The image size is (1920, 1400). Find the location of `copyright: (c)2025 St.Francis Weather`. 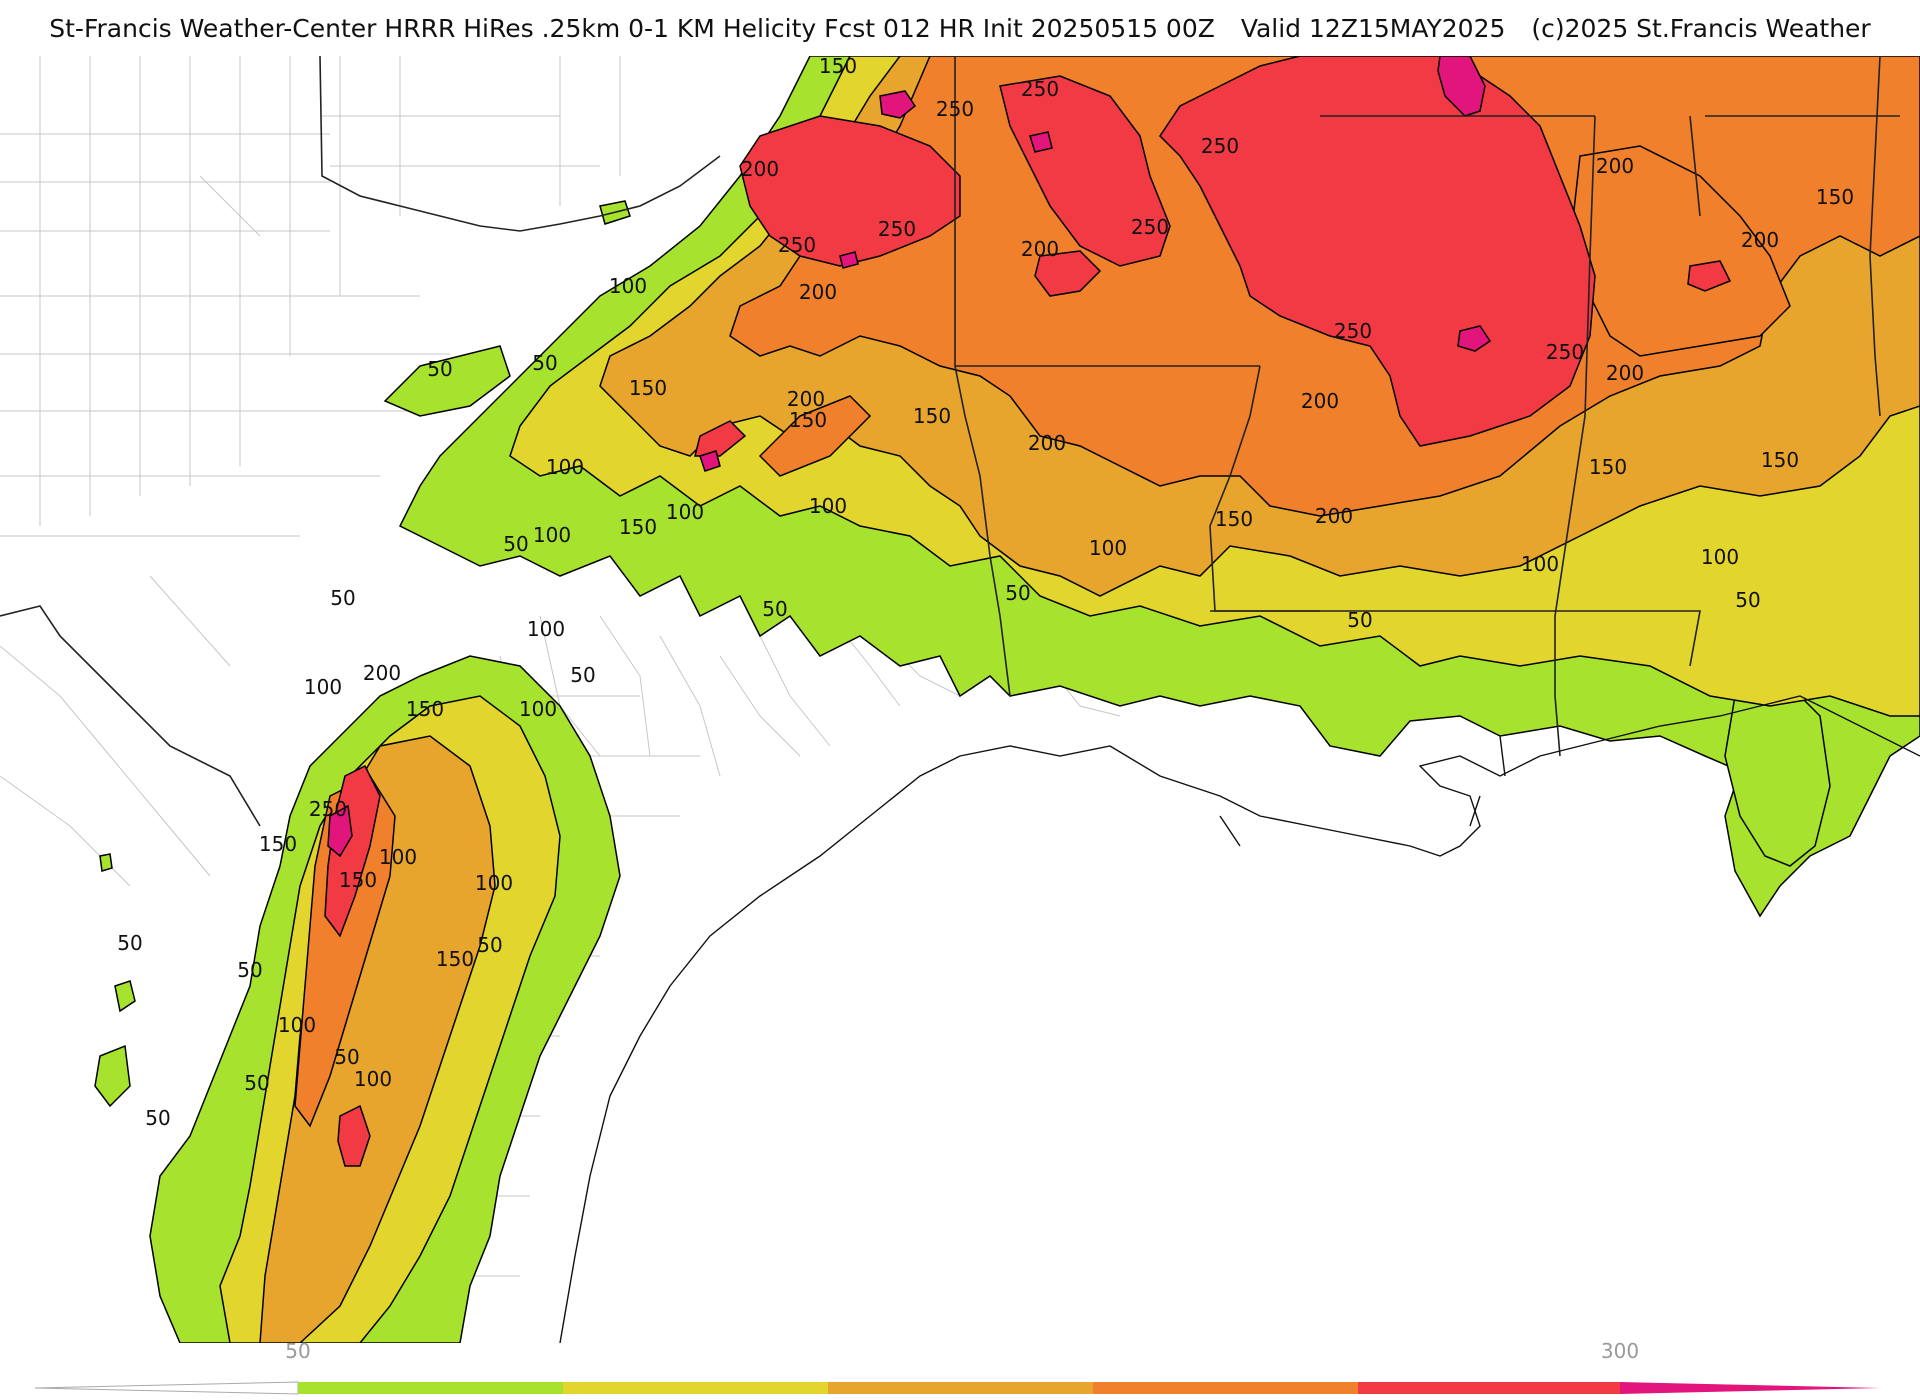

copyright: (c)2025 St.Francis Weather is located at coordinates (1701, 28).